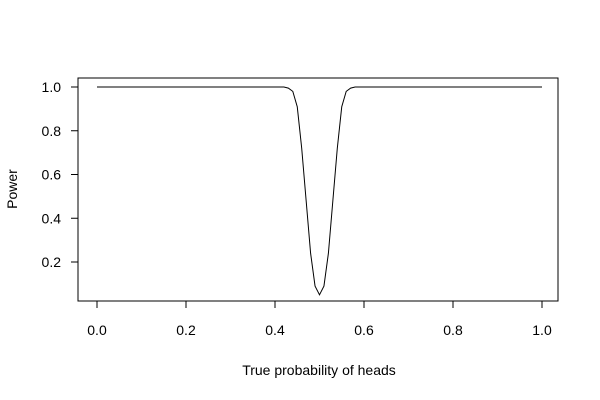 The height and width of the screenshot is (400, 600). Describe the element at coordinates (542, 330) in the screenshot. I see `x-tick-label-5: 1.0` at that location.